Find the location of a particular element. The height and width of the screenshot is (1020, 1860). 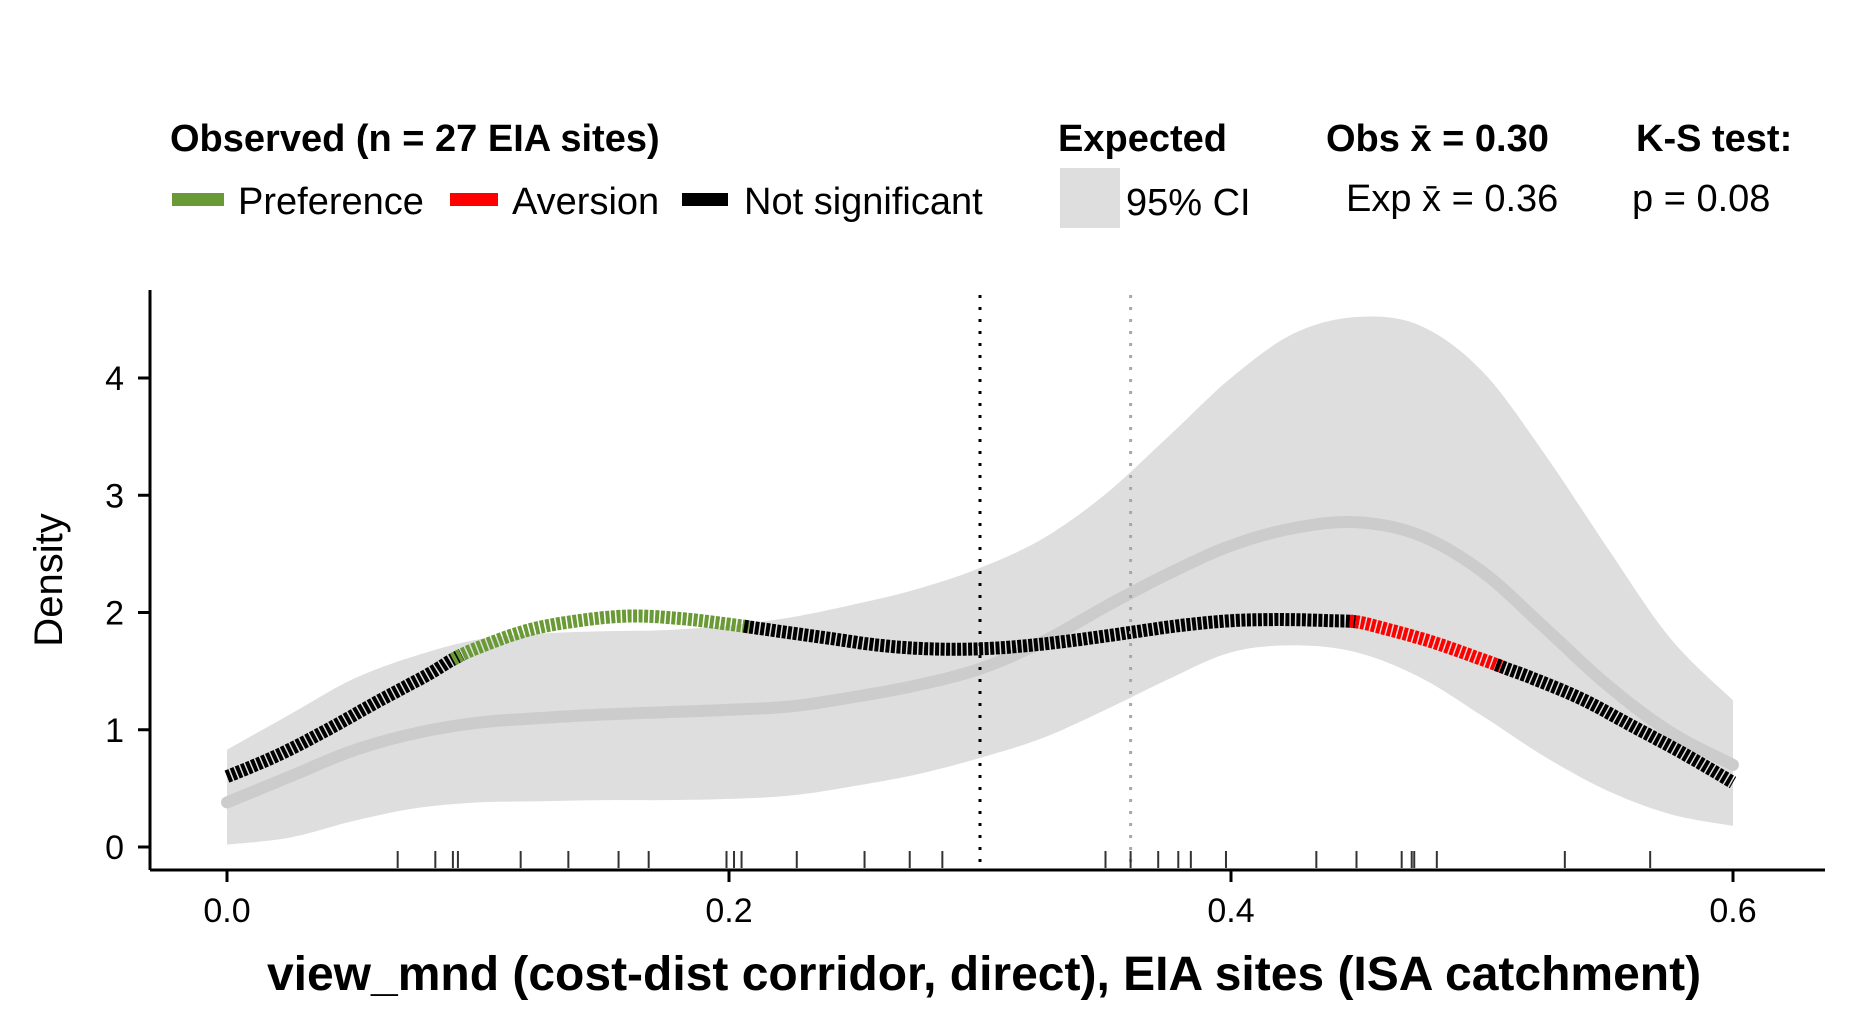

rug-marks is located at coordinates (1024, 859).